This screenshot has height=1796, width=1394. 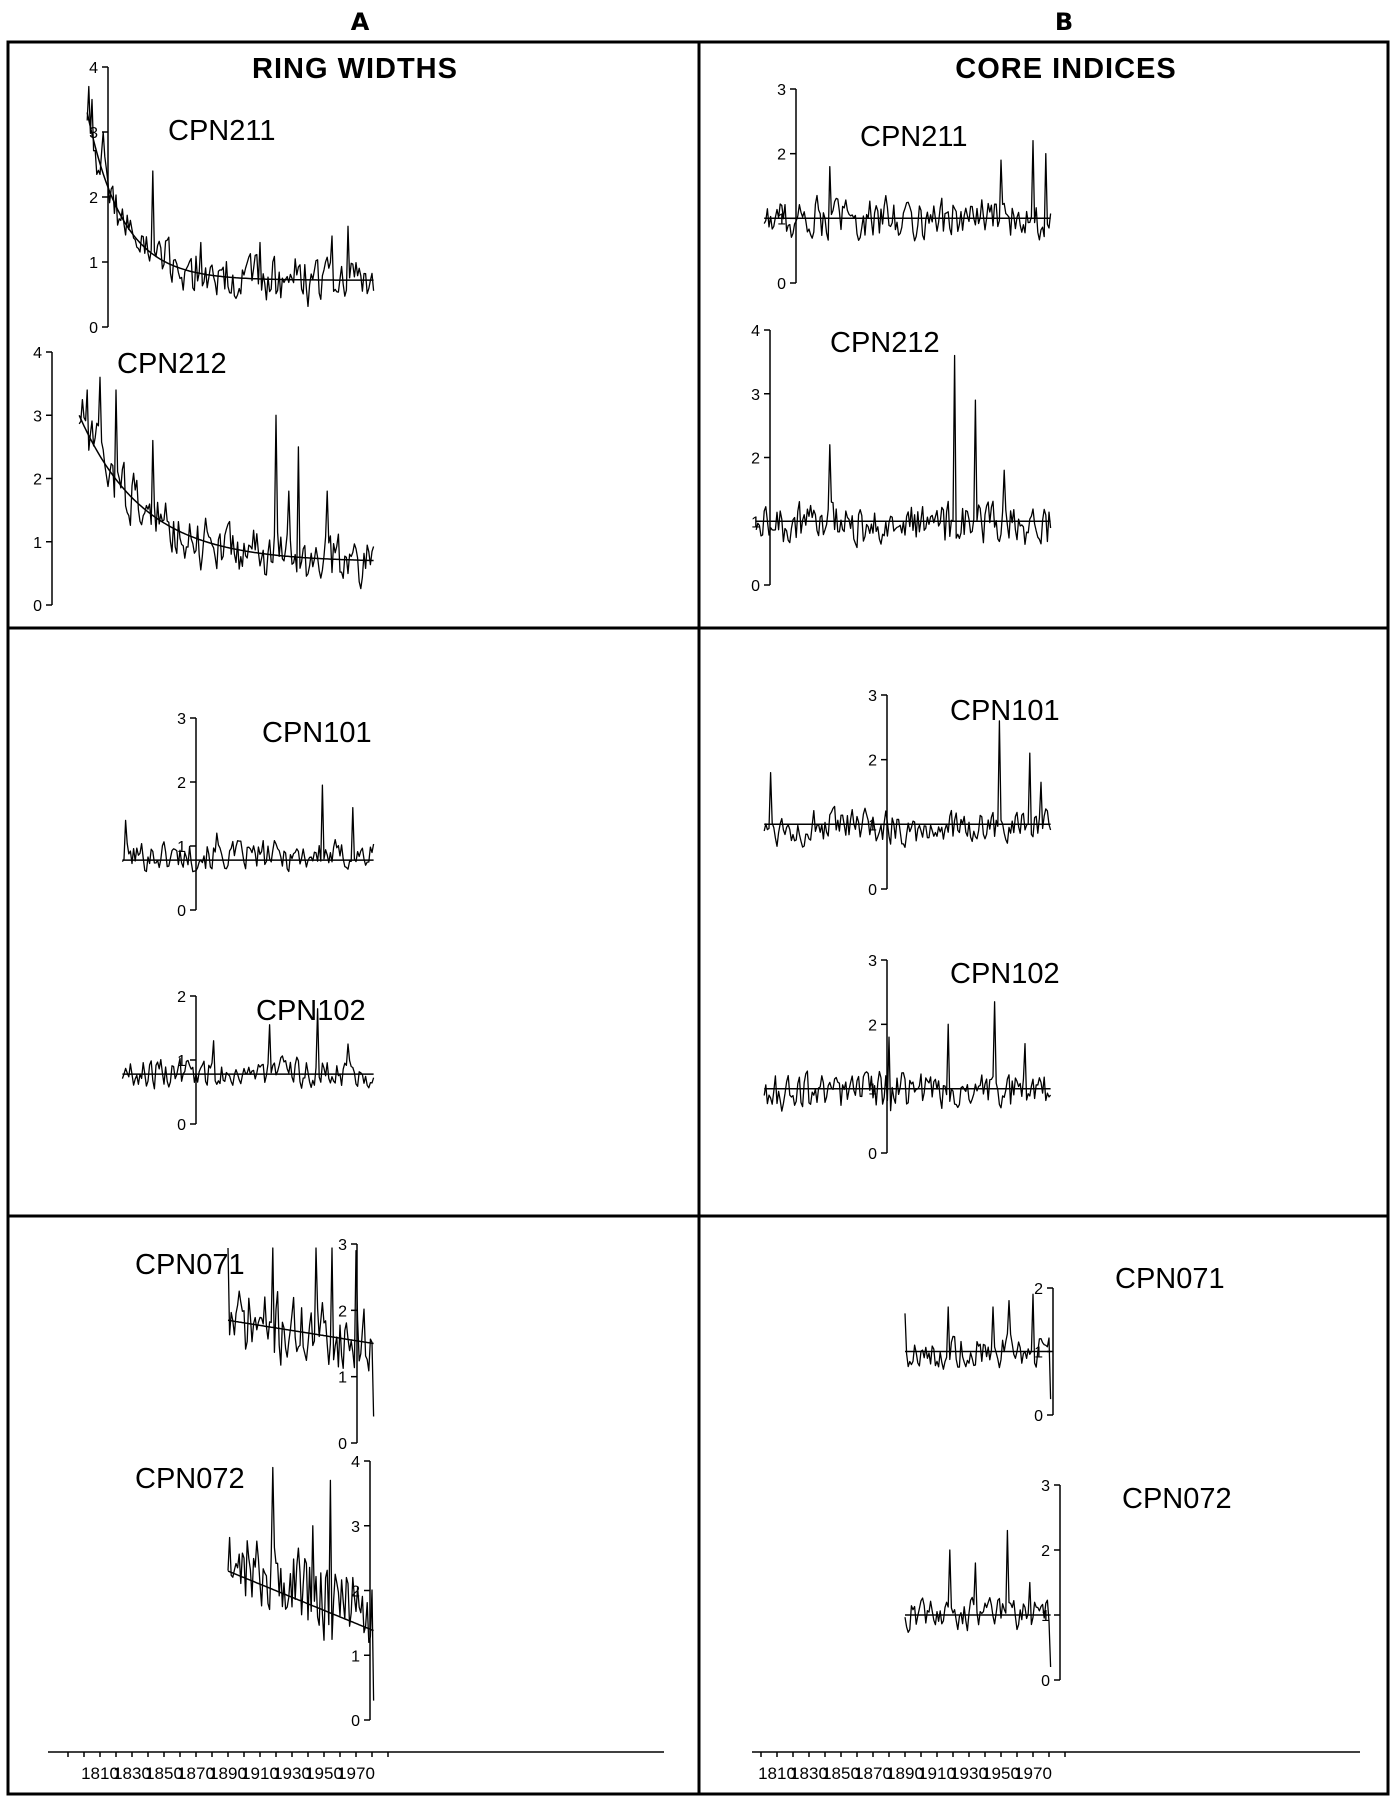 What do you see at coordinates (982, 1584) in the screenshot?
I see `plot-b-cpn072: 0 1 2 3` at bounding box center [982, 1584].